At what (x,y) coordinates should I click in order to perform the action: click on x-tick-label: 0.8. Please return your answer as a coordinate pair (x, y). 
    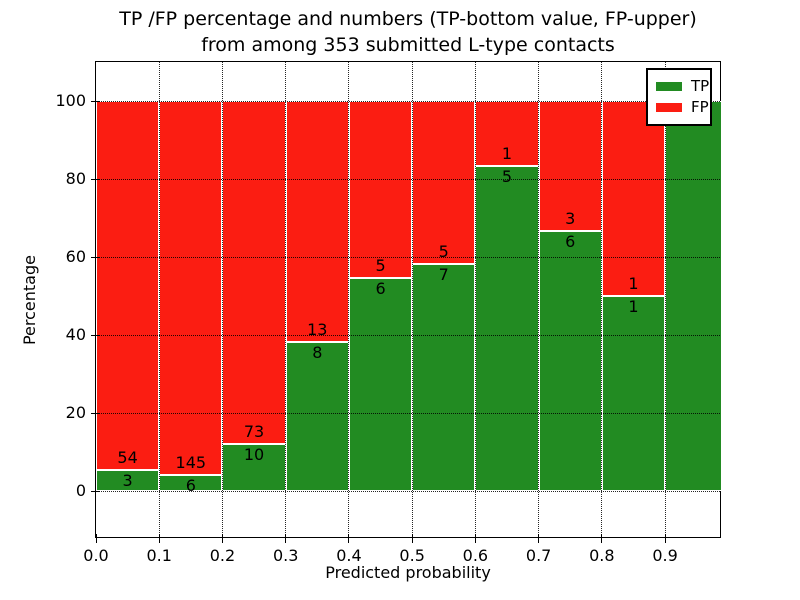
    Looking at the image, I should click on (602, 555).